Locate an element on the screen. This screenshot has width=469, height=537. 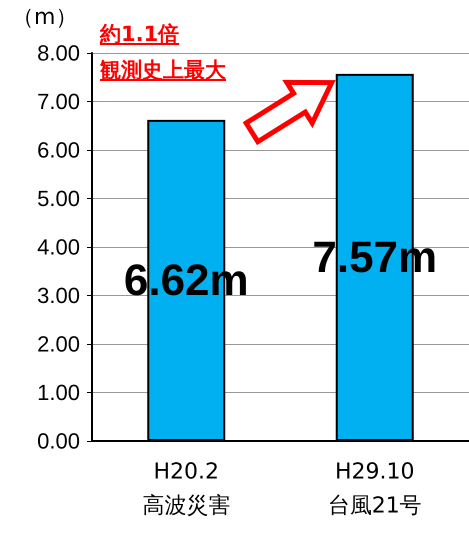
y-tick-label: 2.00 is located at coordinates (58, 344).